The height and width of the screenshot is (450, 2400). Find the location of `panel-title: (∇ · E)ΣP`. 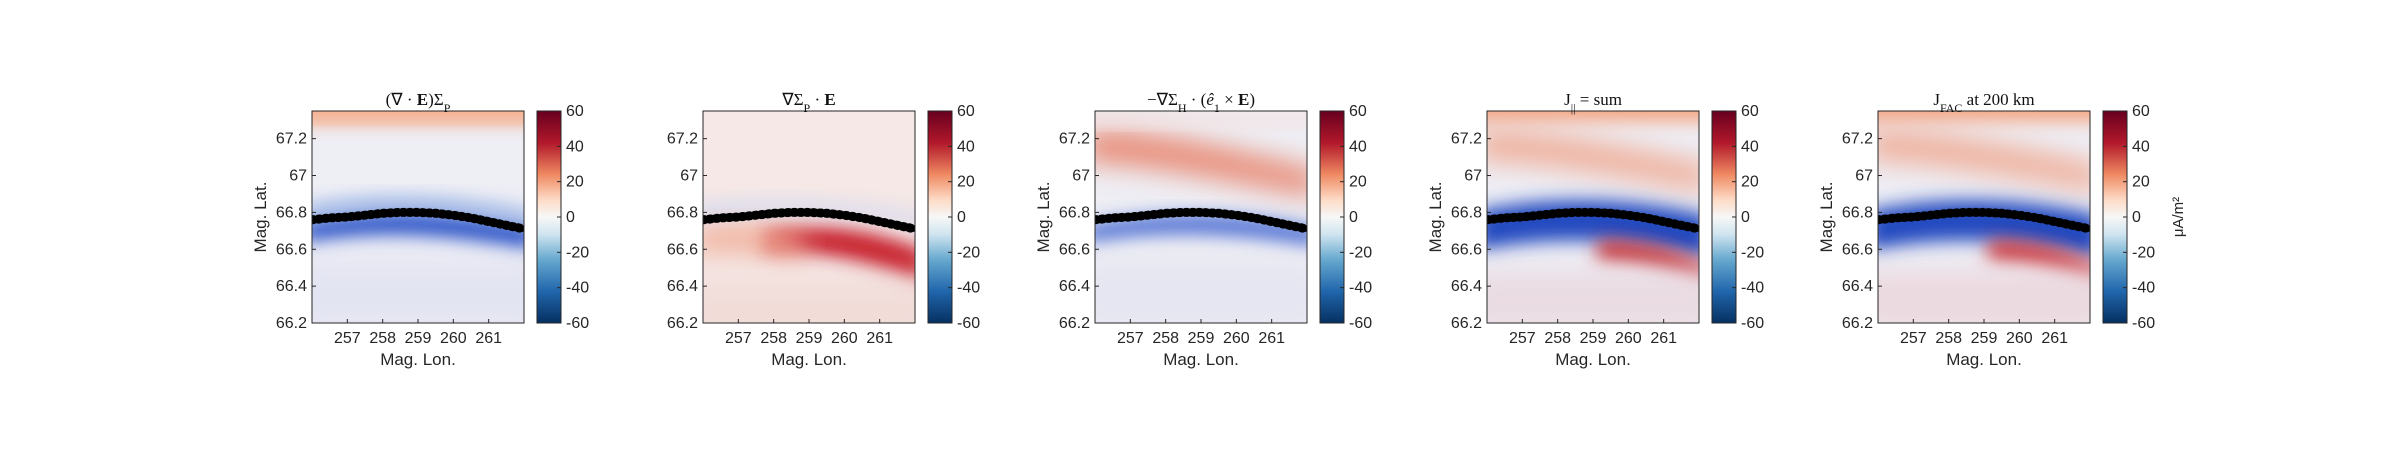

panel-title: (∇ · E)ΣP is located at coordinates (418, 102).